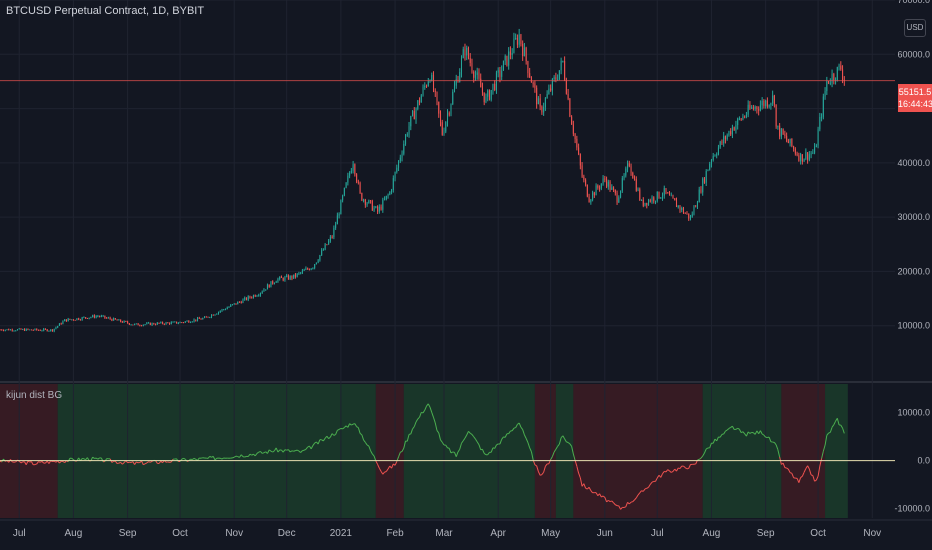 The height and width of the screenshot is (550, 932). What do you see at coordinates (550, 533) in the screenshot?
I see `x-tick-label: May` at bounding box center [550, 533].